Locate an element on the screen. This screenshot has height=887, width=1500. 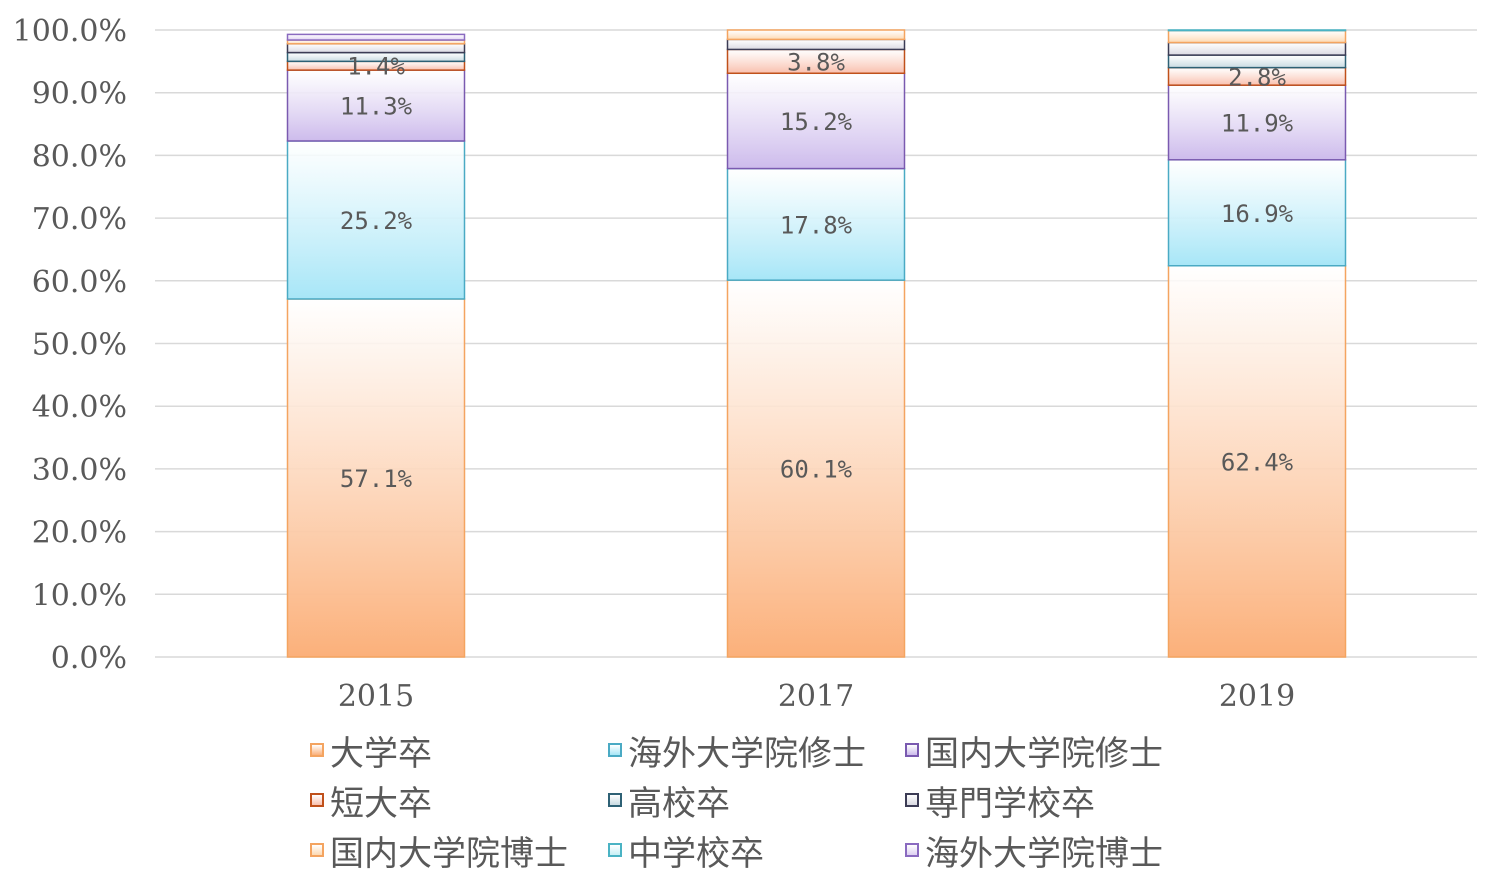
y-tick-label: 100.0% is located at coordinates (70, 31).